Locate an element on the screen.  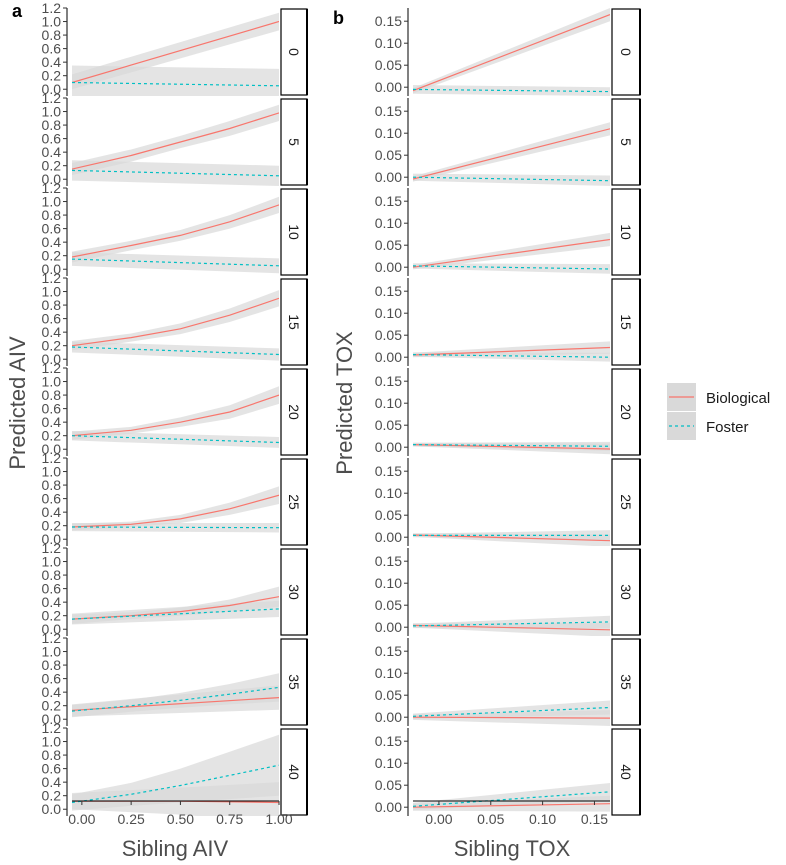
legend-entry-foster: Foster is located at coordinates (708, 426).